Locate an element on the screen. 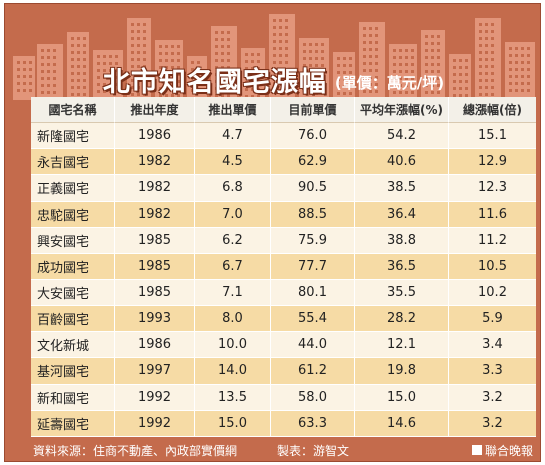 Image resolution: width=545 pixels, height=465 pixels. table-cell: 4.7 is located at coordinates (233, 136).